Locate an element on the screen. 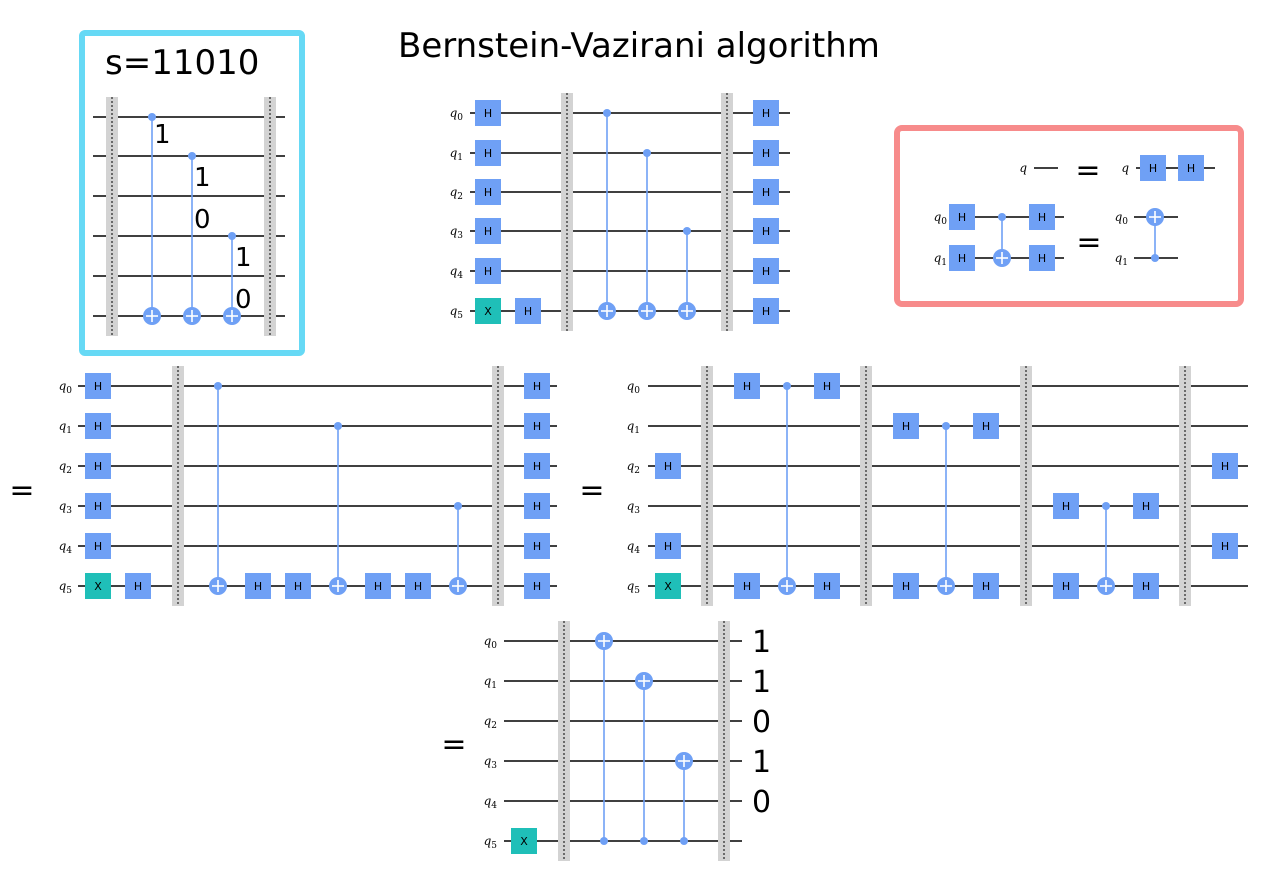 The width and height of the screenshot is (1280, 886). qubit-label: q3 is located at coordinates (634, 507).